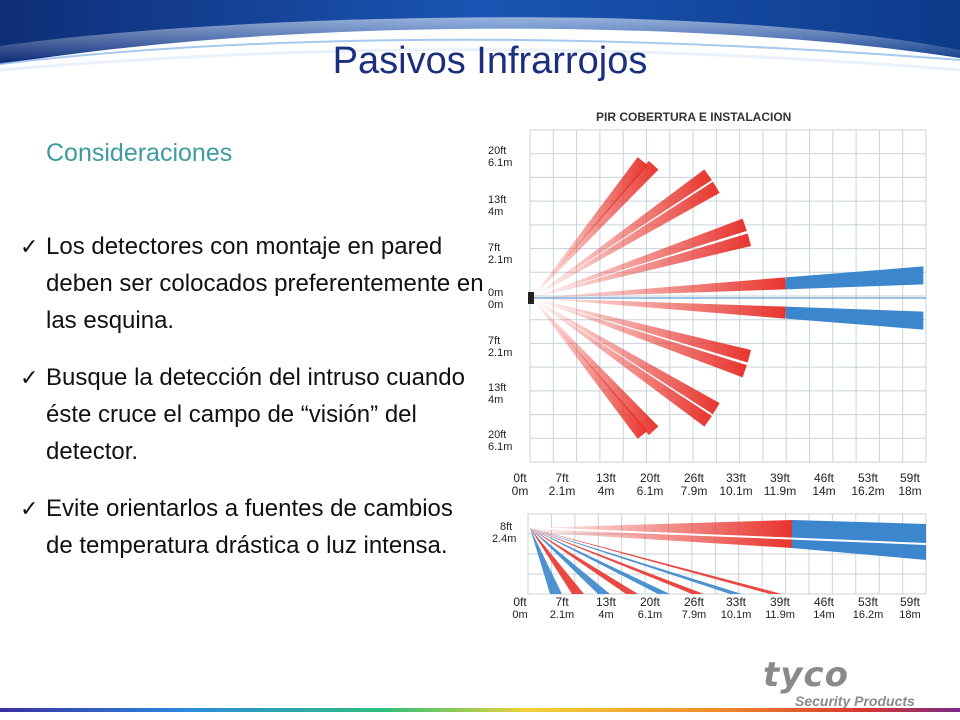 The width and height of the screenshot is (960, 720). Describe the element at coordinates (650, 602) in the screenshot. I see `side-x-label: 20ft` at that location.